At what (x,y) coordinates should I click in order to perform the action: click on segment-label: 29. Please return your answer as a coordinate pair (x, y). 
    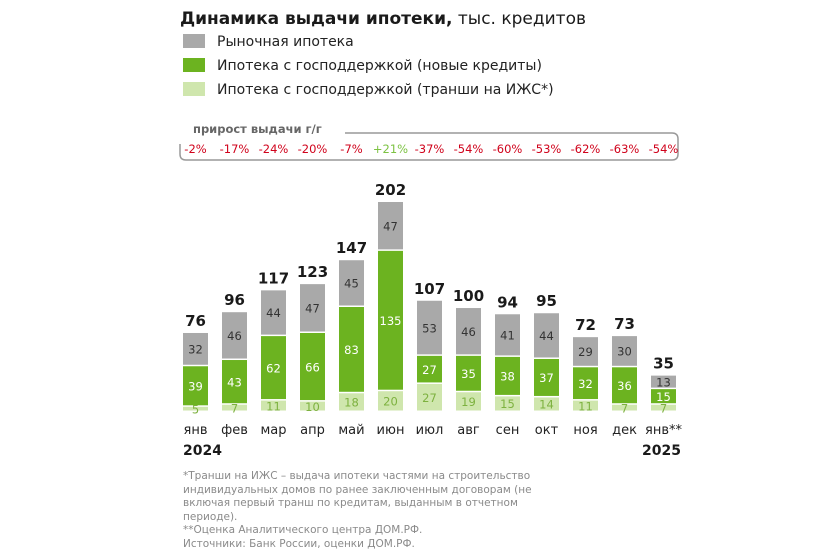
    Looking at the image, I should click on (585, 352).